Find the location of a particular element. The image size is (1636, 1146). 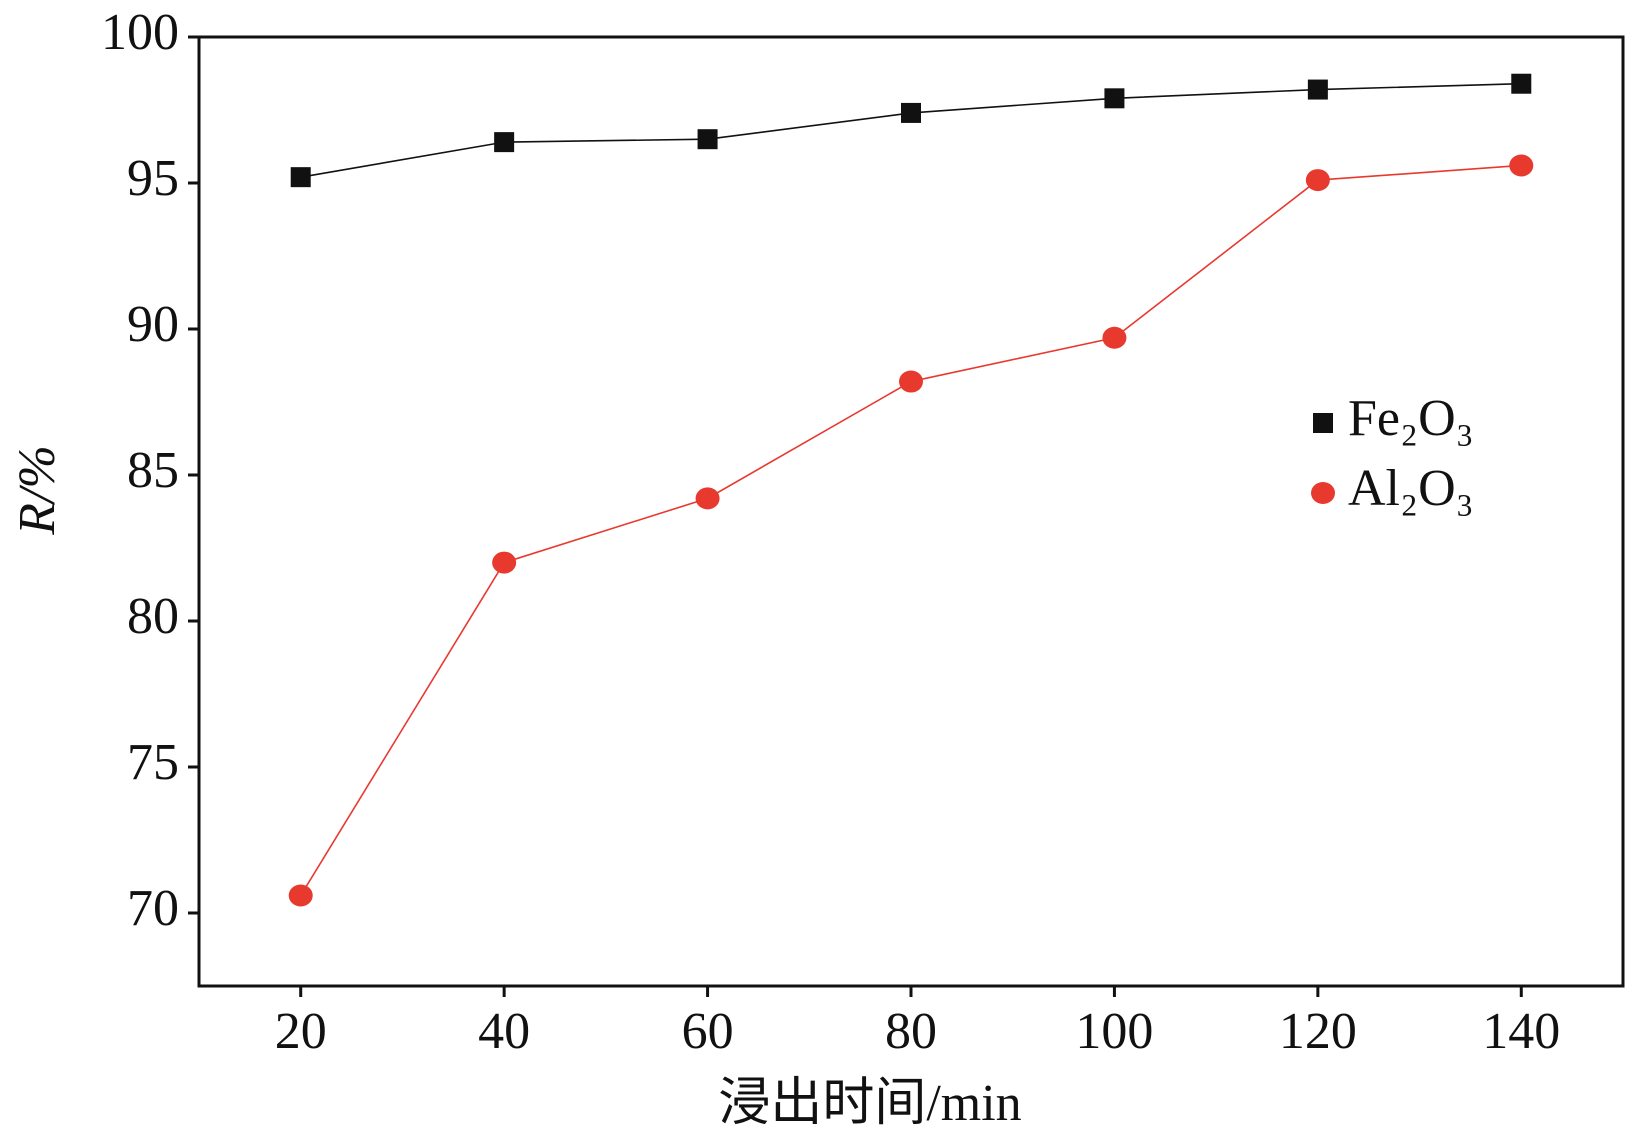

x-tick-label: 20 is located at coordinates (301, 1031).